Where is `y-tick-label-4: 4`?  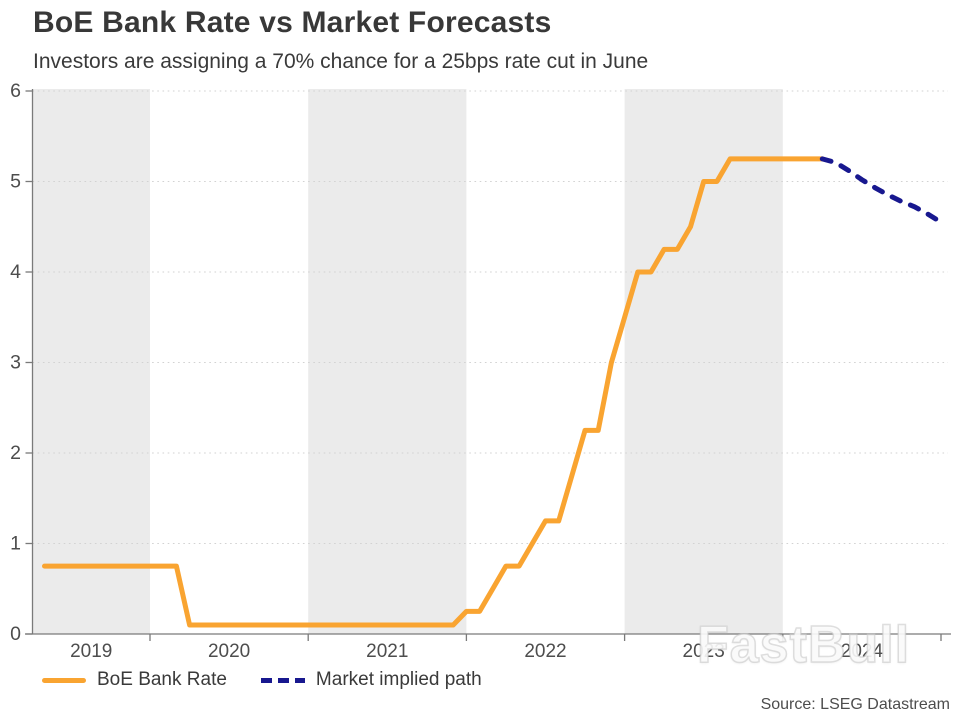 y-tick-label-4: 4 is located at coordinates (15, 272).